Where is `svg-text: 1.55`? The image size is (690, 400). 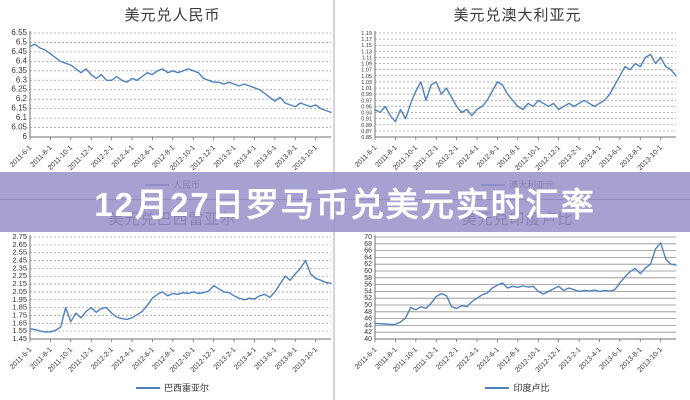
svg-text: 1.55 is located at coordinates (19, 330).